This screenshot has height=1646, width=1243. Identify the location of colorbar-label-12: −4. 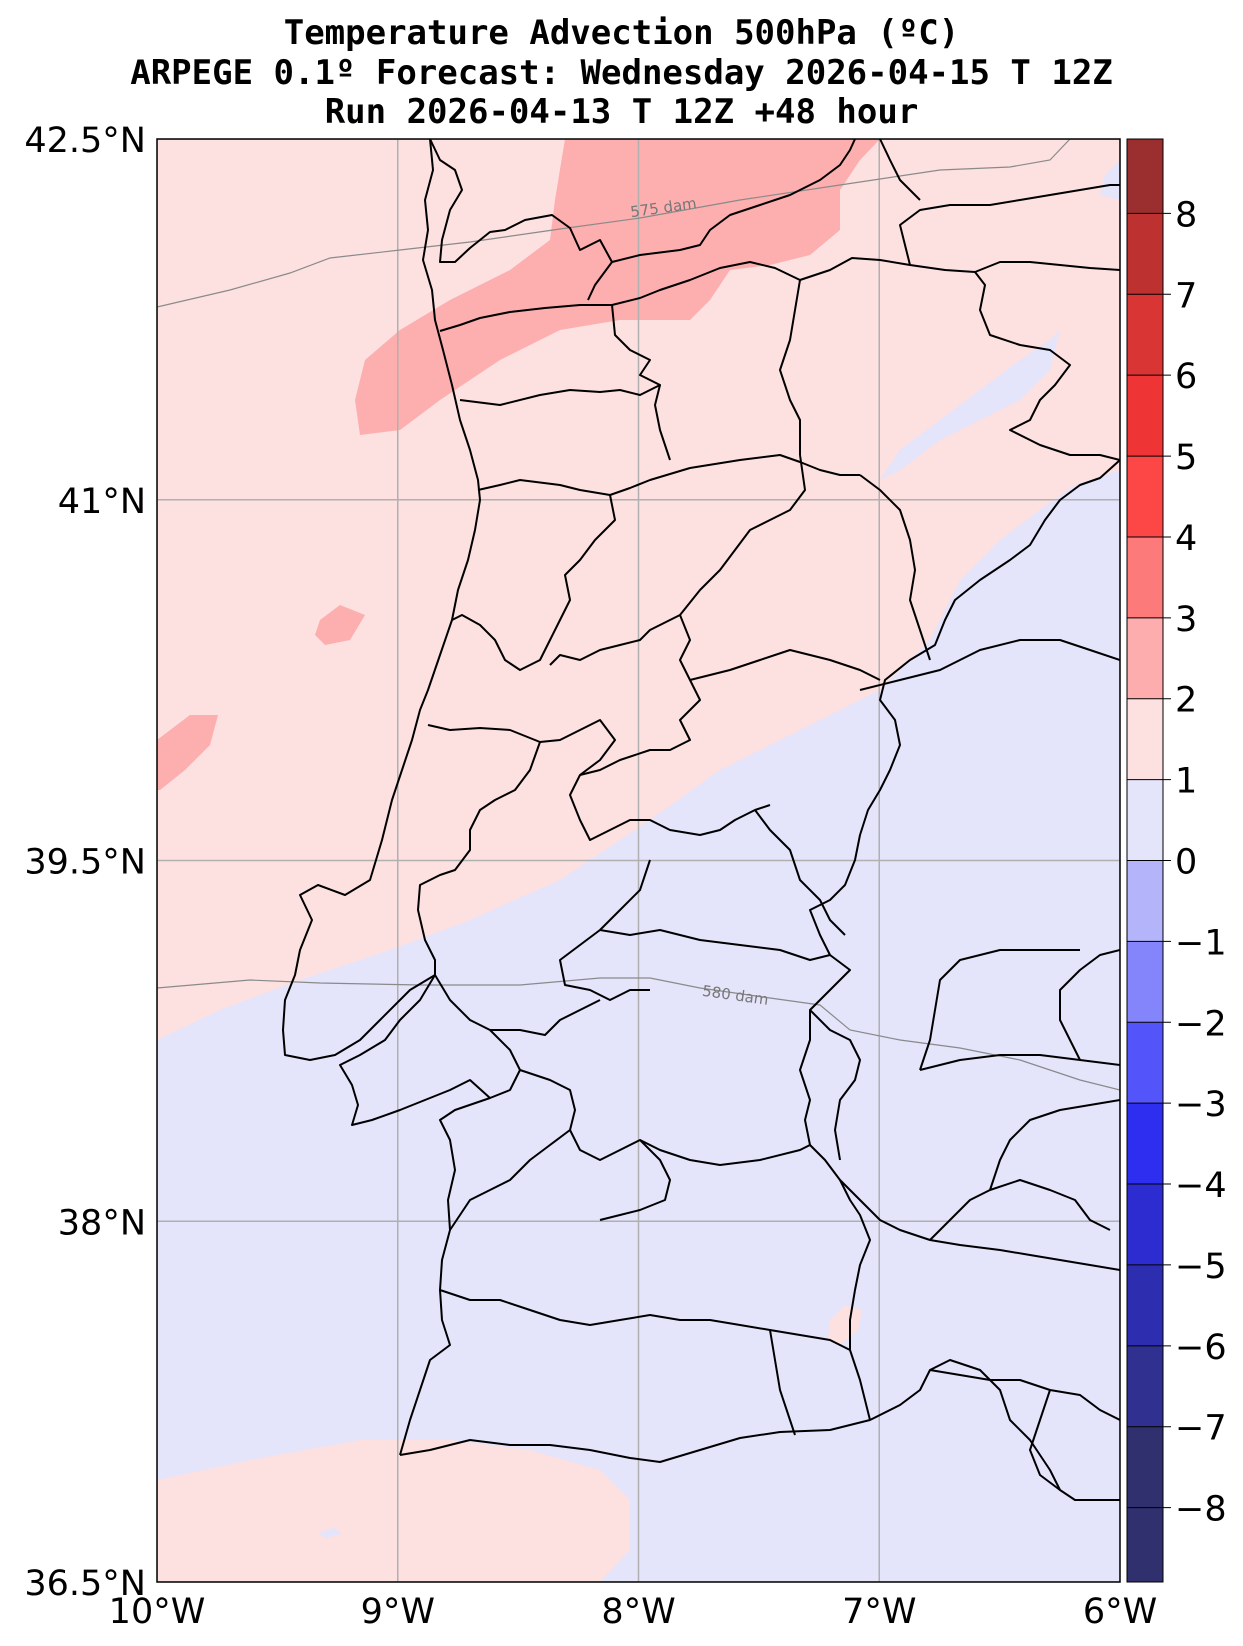
(1201, 1186).